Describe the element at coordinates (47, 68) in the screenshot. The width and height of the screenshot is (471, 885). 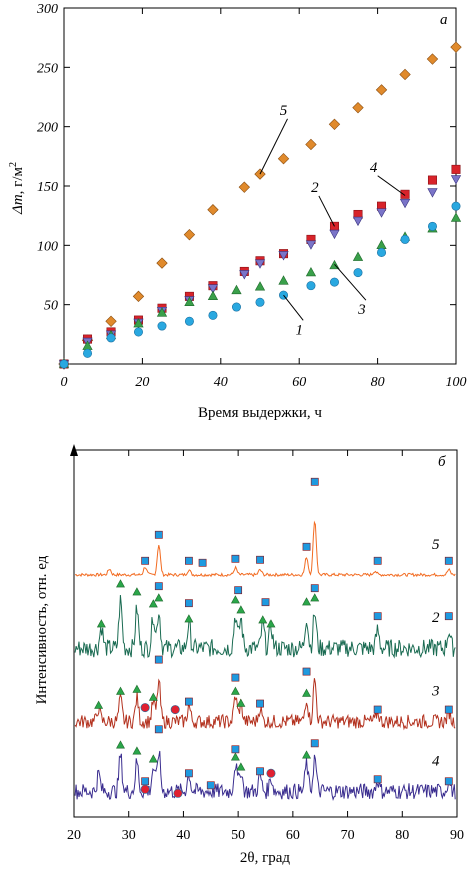
I see `y-tick-label: 250` at that location.